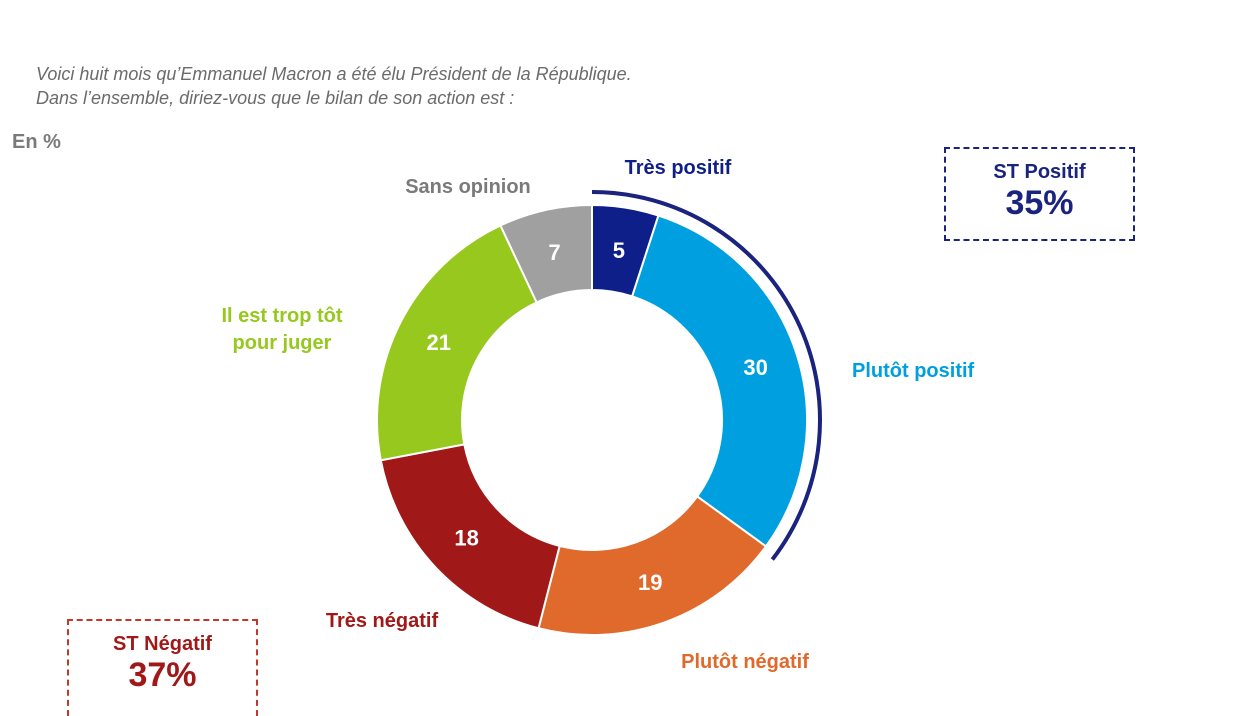  I want to click on subtotal-positive-box: ST Positif 35%, so click(1039, 194).